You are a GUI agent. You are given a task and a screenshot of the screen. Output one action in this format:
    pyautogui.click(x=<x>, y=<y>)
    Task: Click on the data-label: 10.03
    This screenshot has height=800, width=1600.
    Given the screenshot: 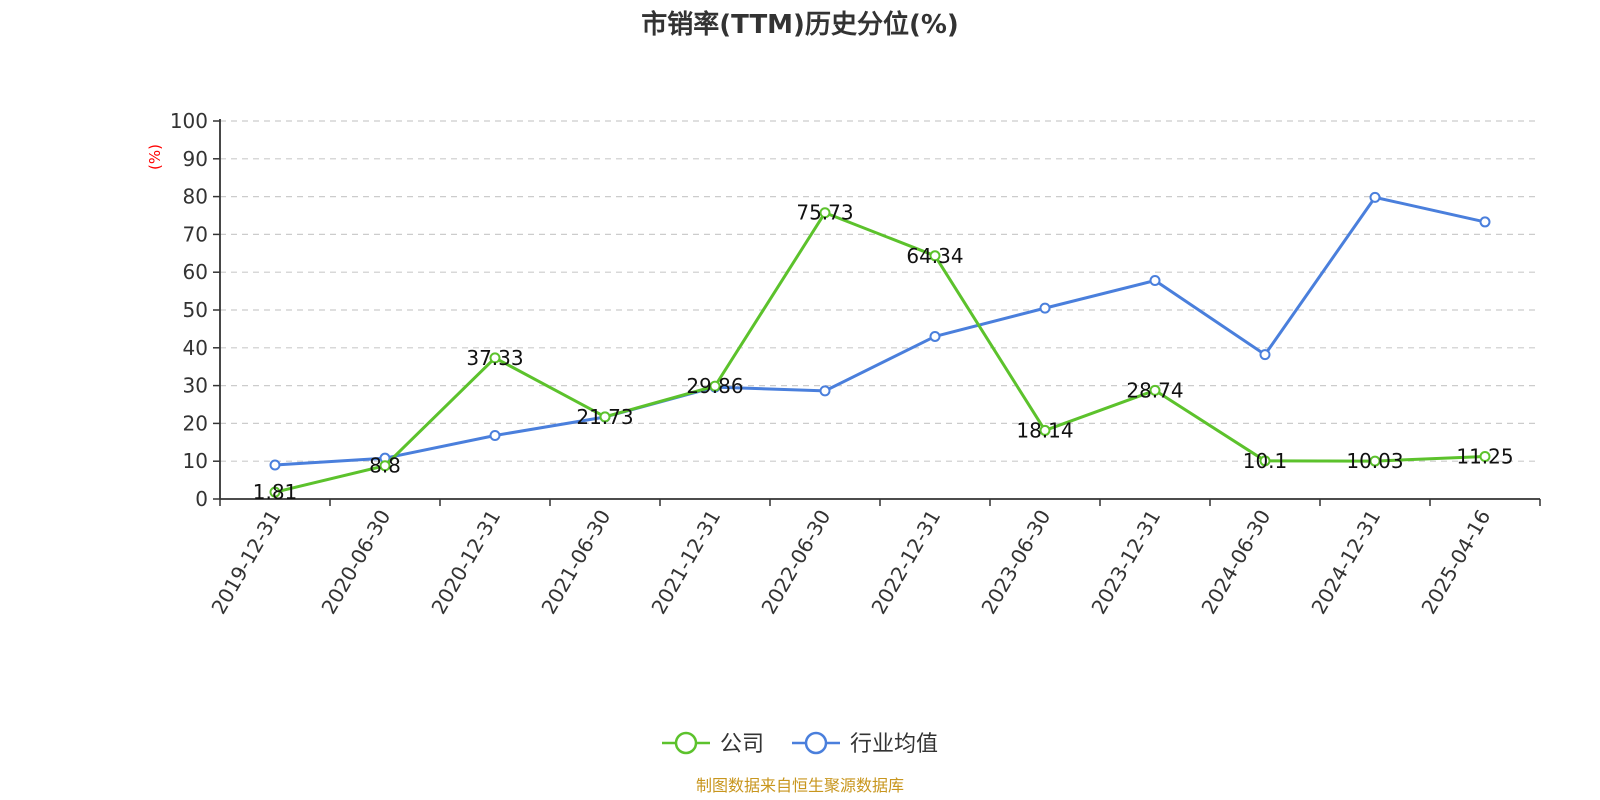 What is the action you would take?
    pyautogui.click(x=1374, y=461)
    